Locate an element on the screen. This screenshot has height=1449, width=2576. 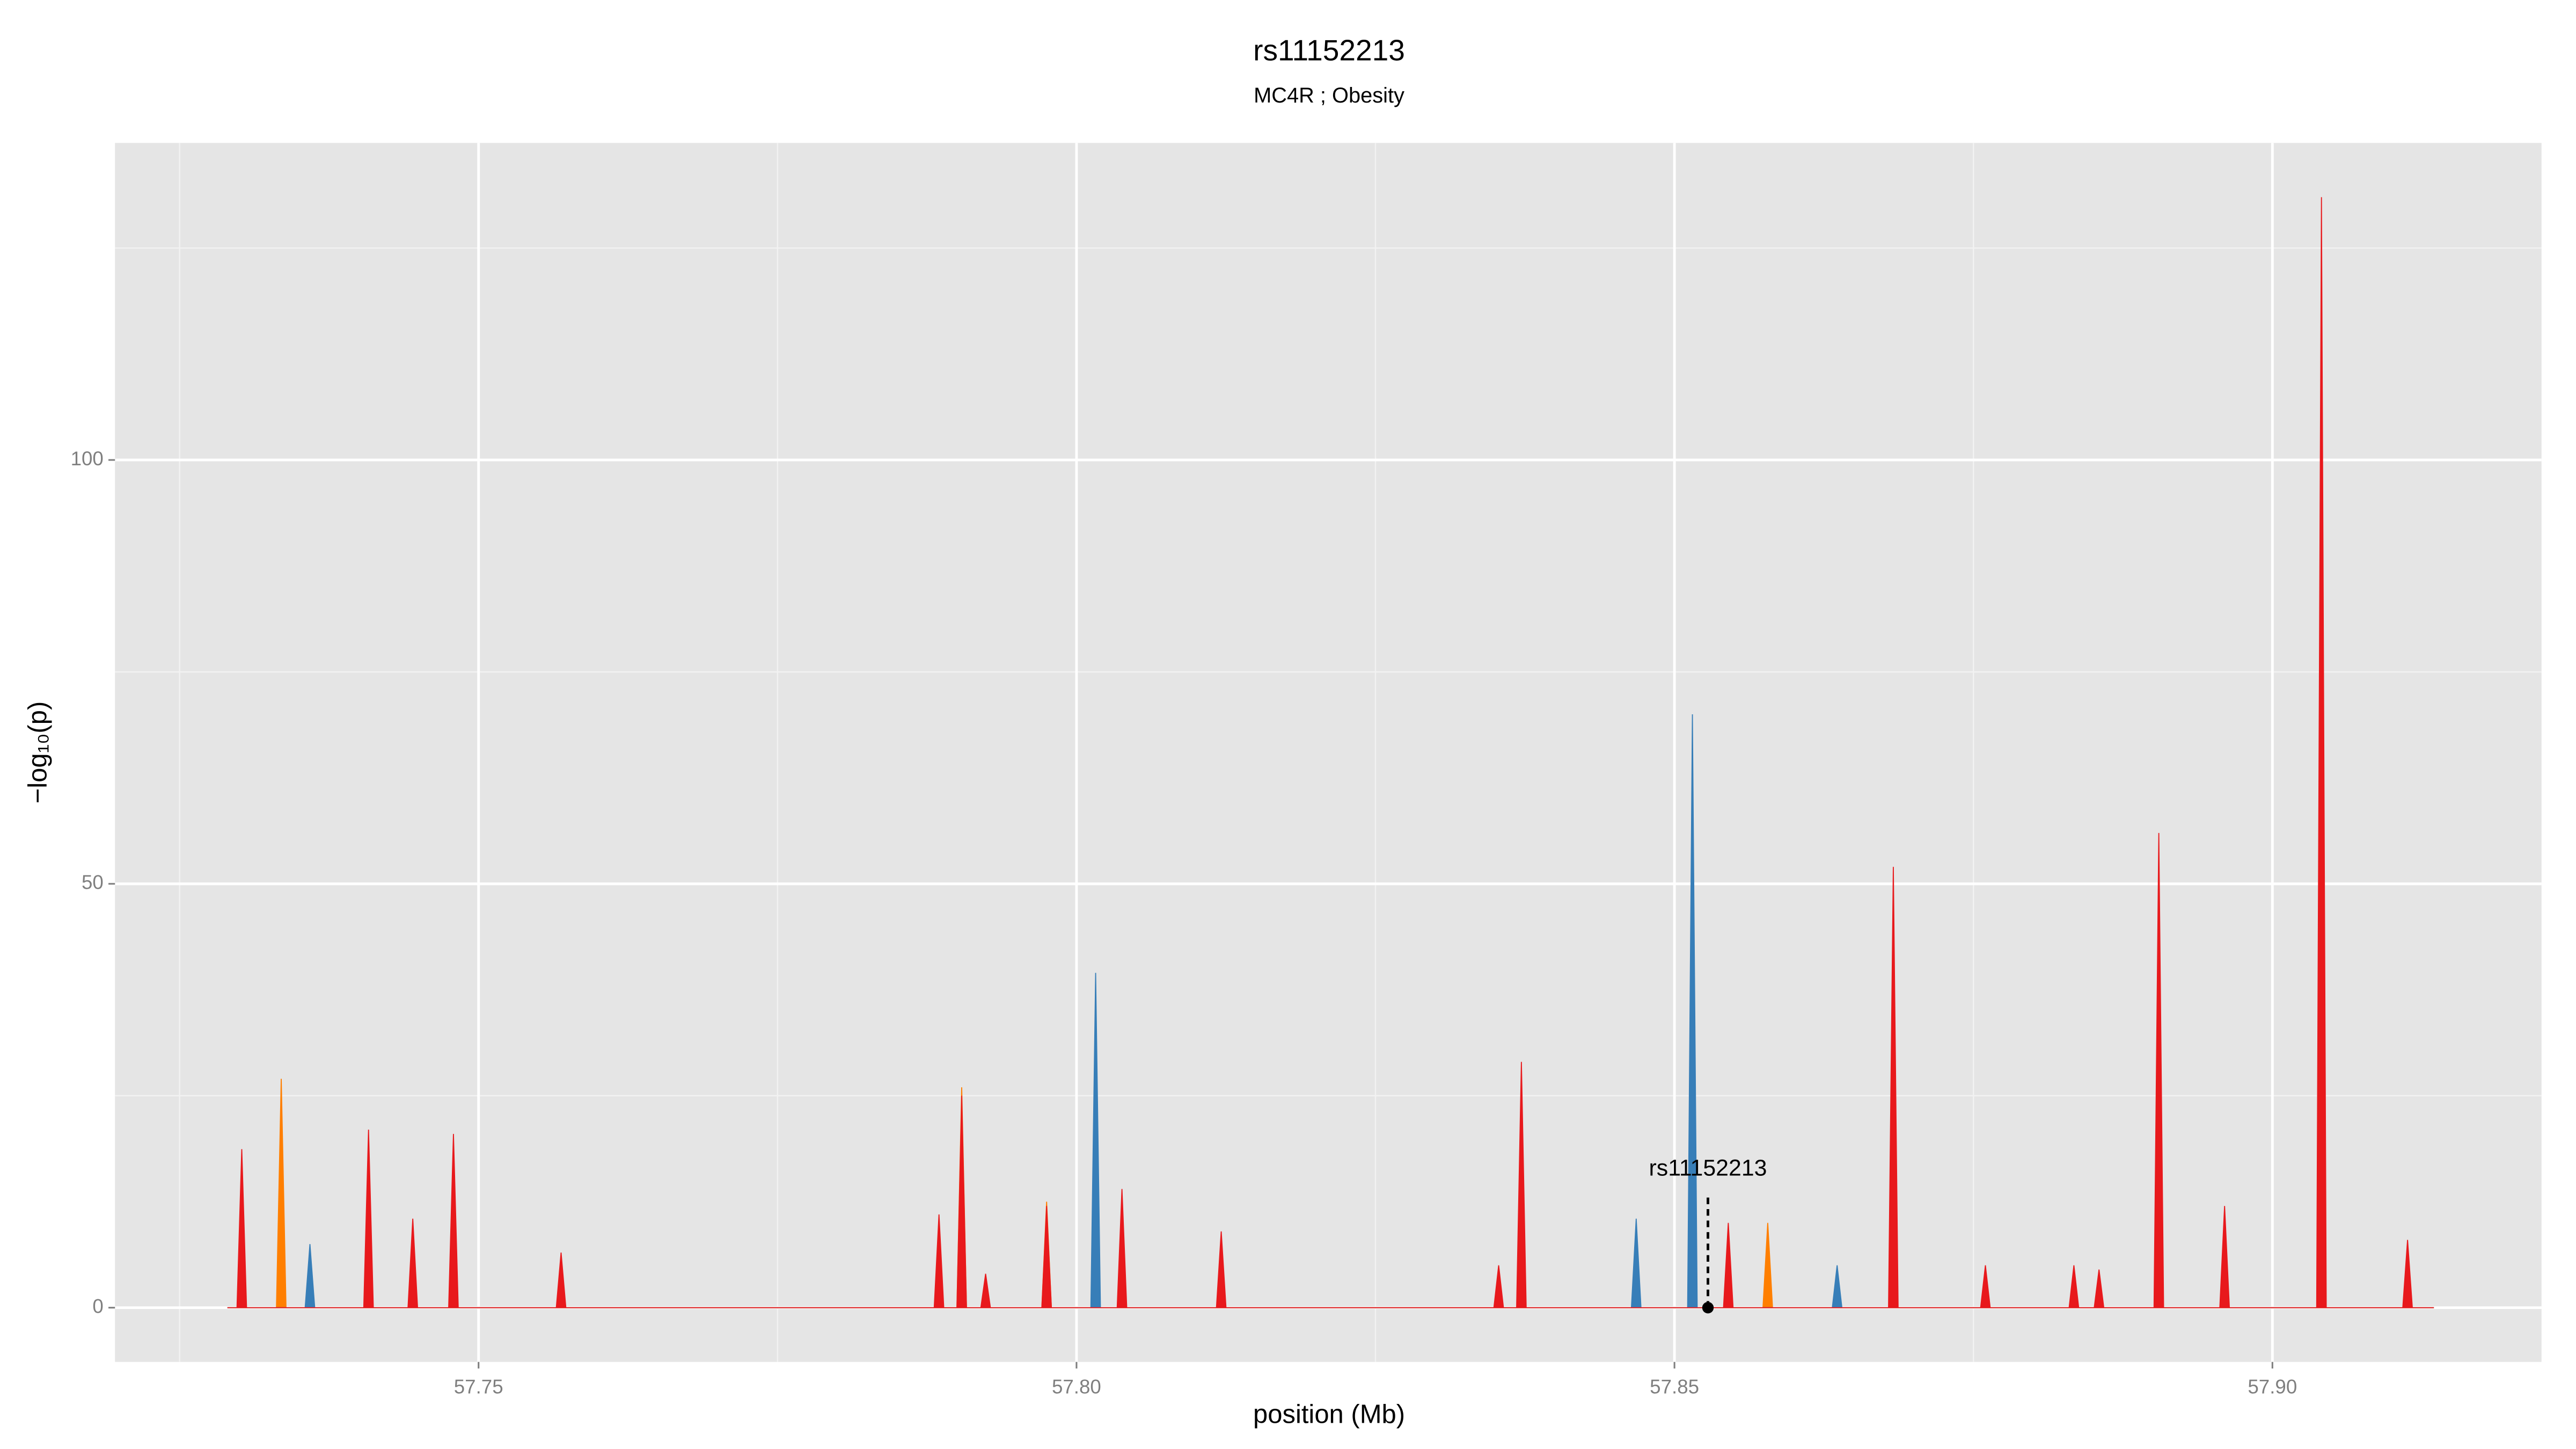
annotation-point is located at coordinates (1708, 1307).